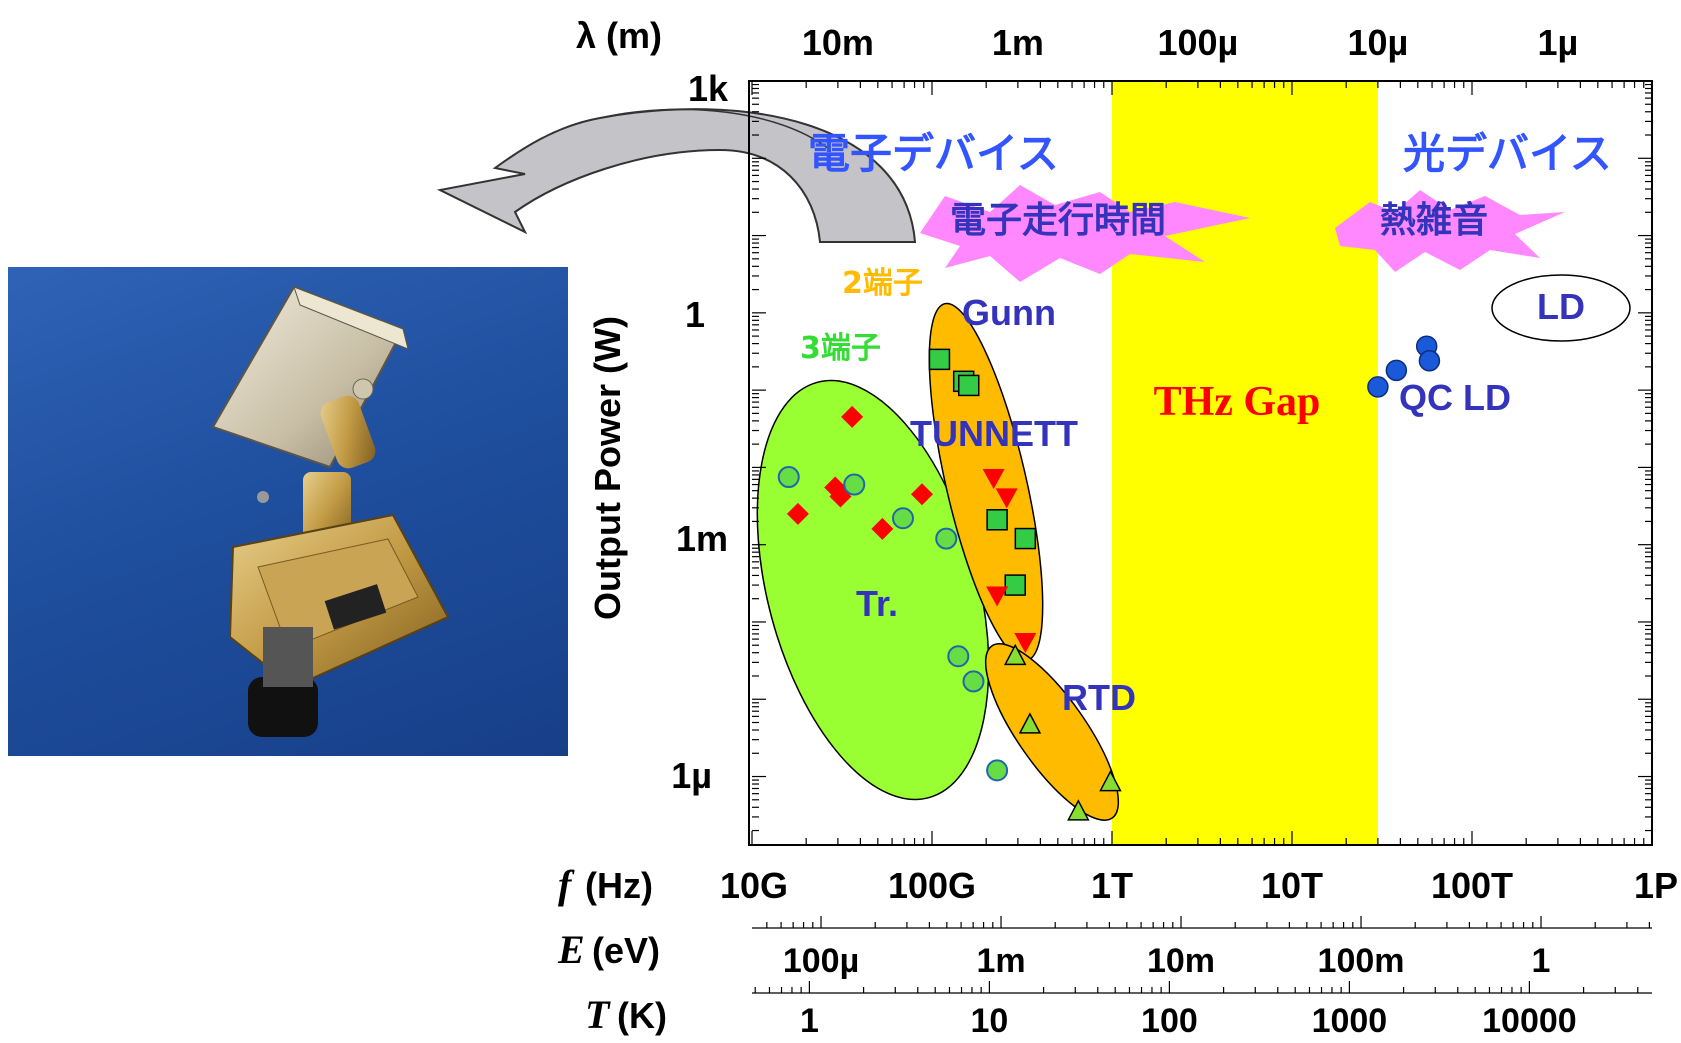 The image size is (1681, 1043). What do you see at coordinates (702, 538) in the screenshot?
I see `y-tick-1m: 1m` at bounding box center [702, 538].